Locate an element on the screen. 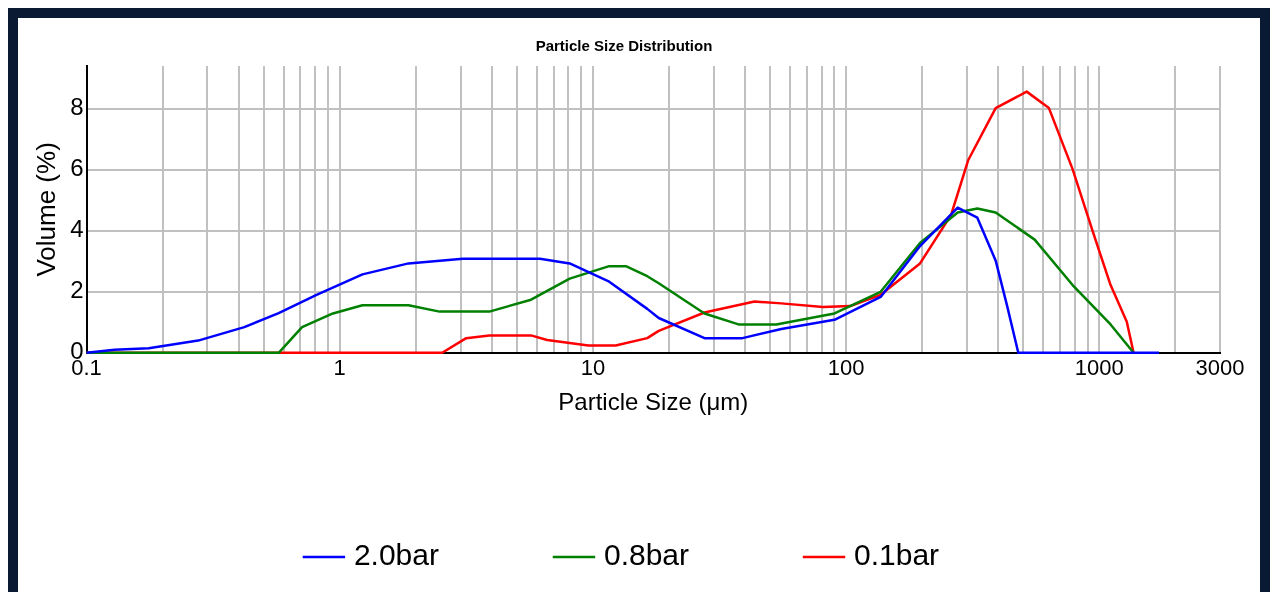 This screenshot has height=600, width=1278. chart-title: Particle Size Distribution is located at coordinates (624, 46).